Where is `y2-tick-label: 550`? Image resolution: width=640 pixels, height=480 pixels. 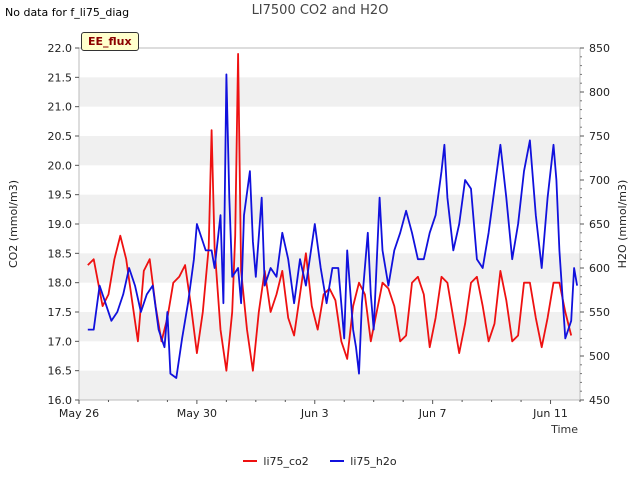
y2-tick-label: 550 is located at coordinates (599, 312).